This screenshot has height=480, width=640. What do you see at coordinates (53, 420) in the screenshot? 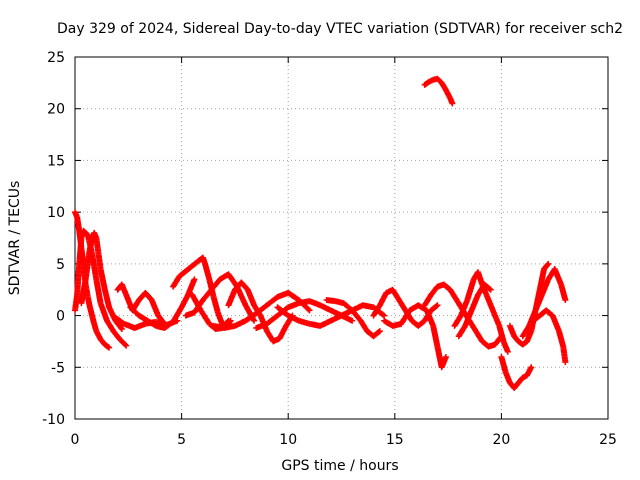
I see `y-tick-label: -10` at bounding box center [53, 420].